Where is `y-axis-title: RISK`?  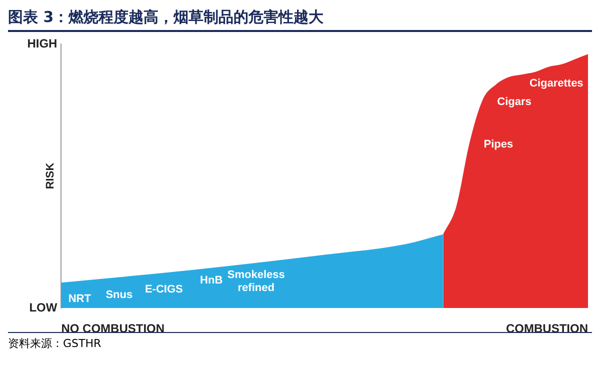 y-axis-title: RISK is located at coordinates (50, 176).